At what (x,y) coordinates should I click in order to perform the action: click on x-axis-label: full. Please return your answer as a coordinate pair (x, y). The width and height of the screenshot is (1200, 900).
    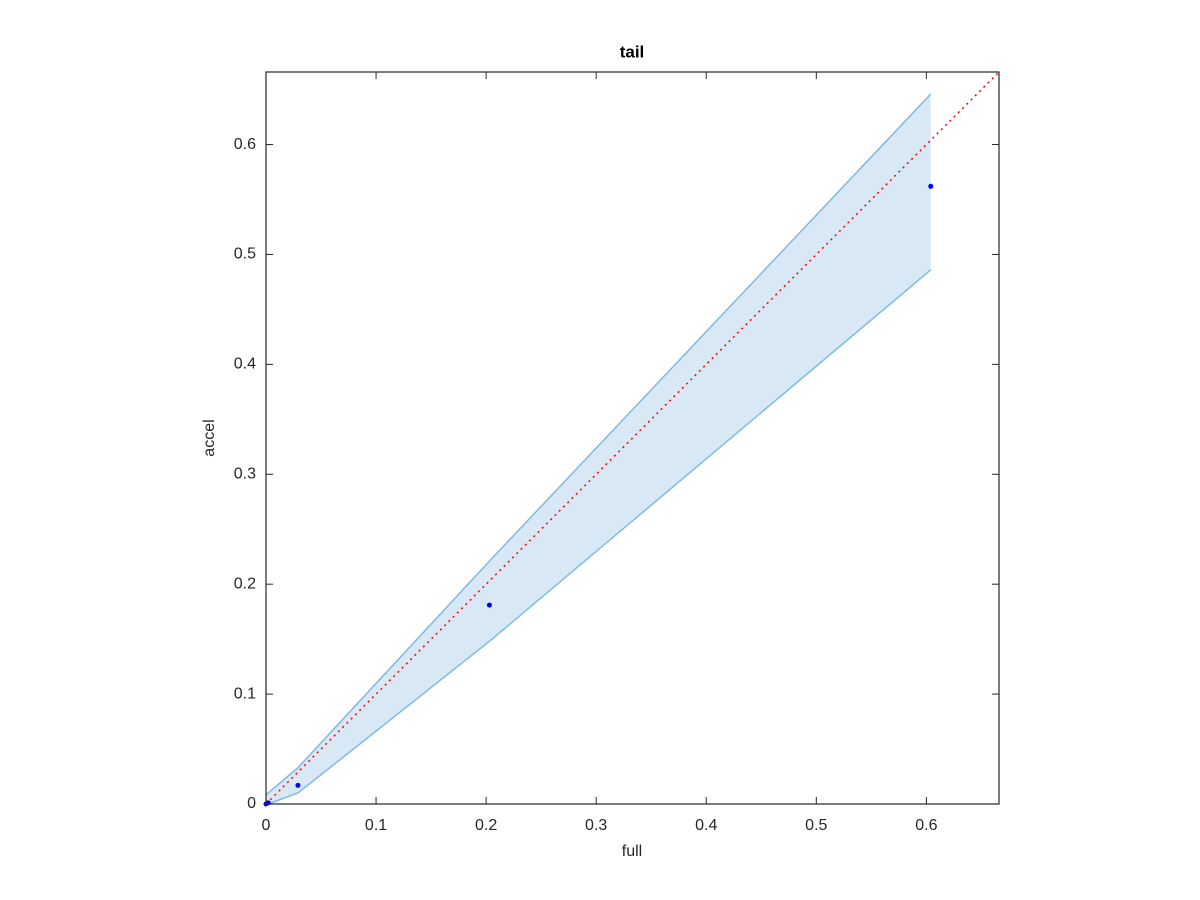
    Looking at the image, I should click on (632, 851).